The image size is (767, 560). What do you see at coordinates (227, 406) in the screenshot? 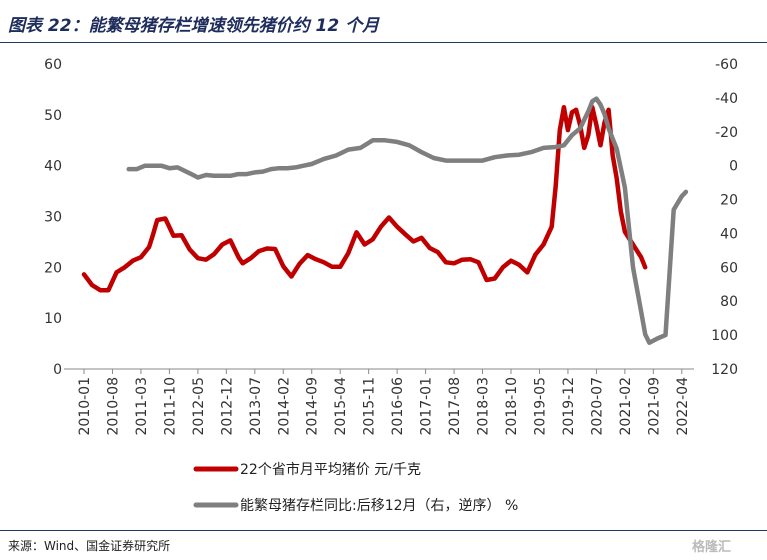
I see `x-tick-label: 2012-12` at bounding box center [227, 406].